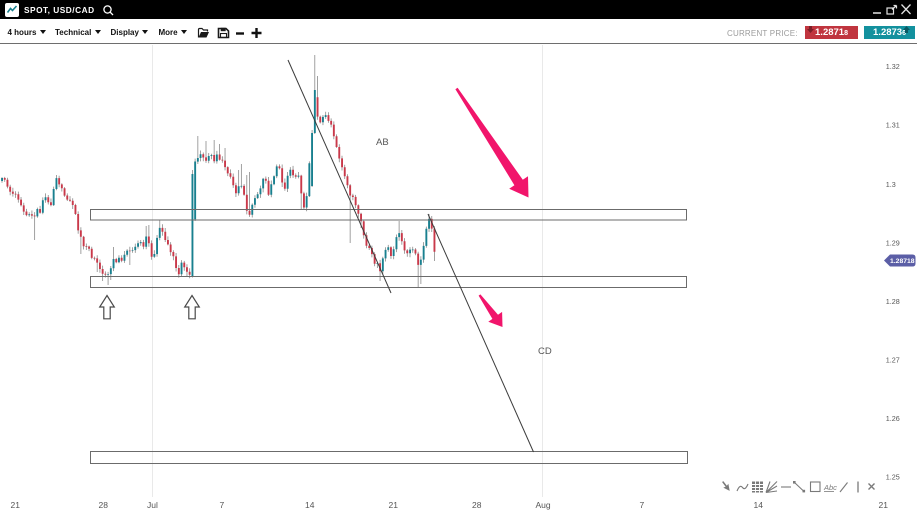  Describe the element at coordinates (891, 184) in the screenshot. I see `svg-text: 1.3` at that location.